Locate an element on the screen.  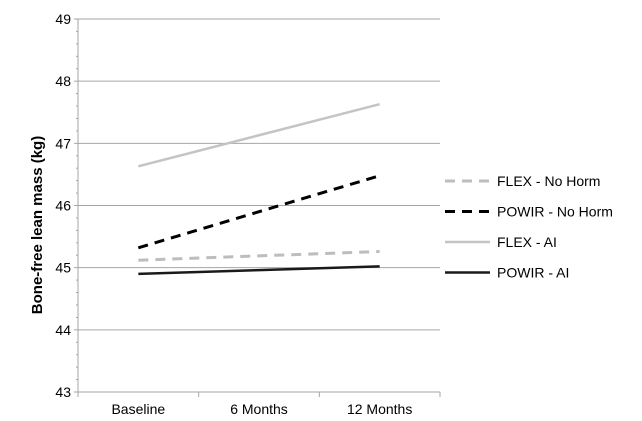
y-tick-label: 45 is located at coordinates (63, 268).